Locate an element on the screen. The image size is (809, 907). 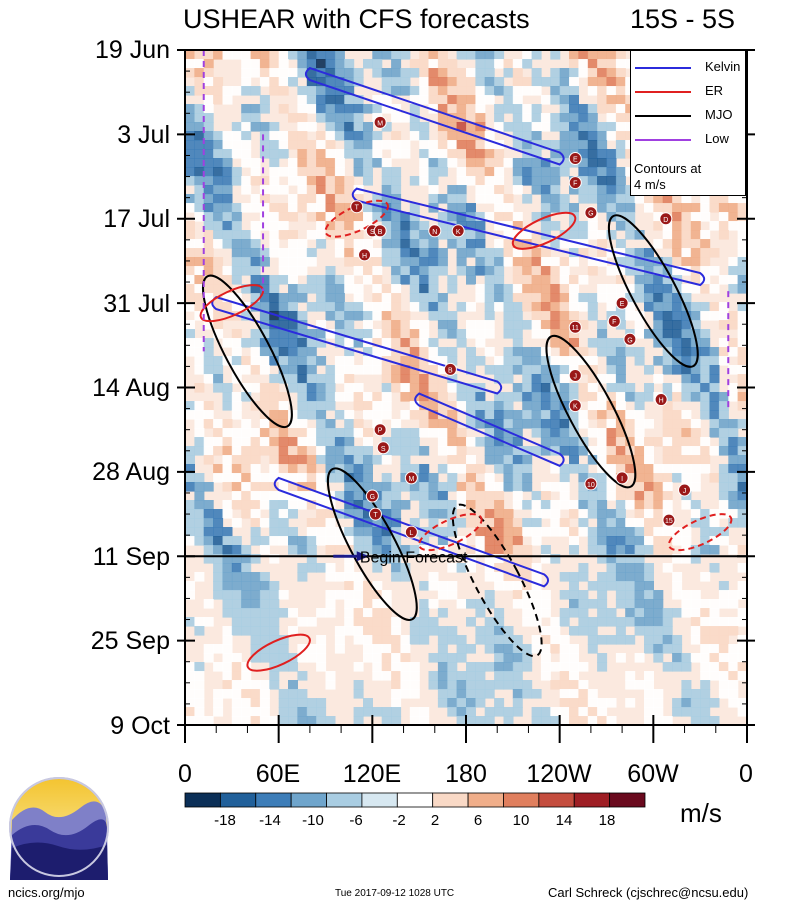
legend-entry-er: ER is located at coordinates (690, 93).